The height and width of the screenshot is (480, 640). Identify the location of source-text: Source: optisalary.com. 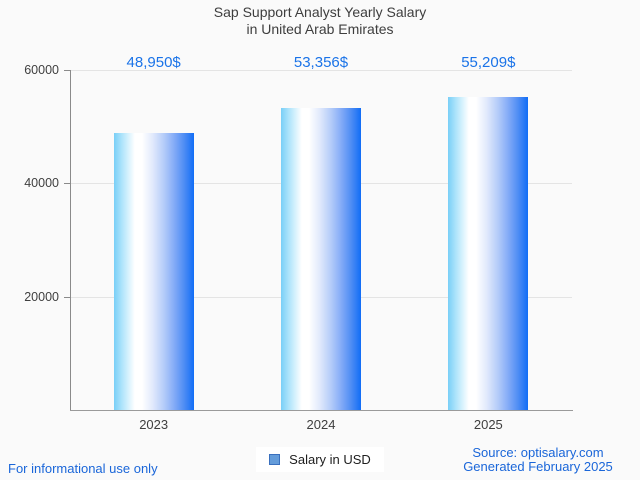
(538, 452).